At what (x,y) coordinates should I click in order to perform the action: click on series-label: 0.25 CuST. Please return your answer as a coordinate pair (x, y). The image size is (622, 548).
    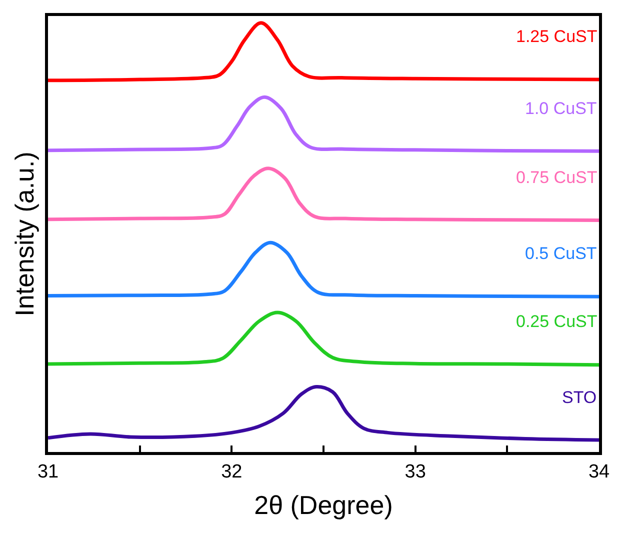
    Looking at the image, I should click on (557, 321).